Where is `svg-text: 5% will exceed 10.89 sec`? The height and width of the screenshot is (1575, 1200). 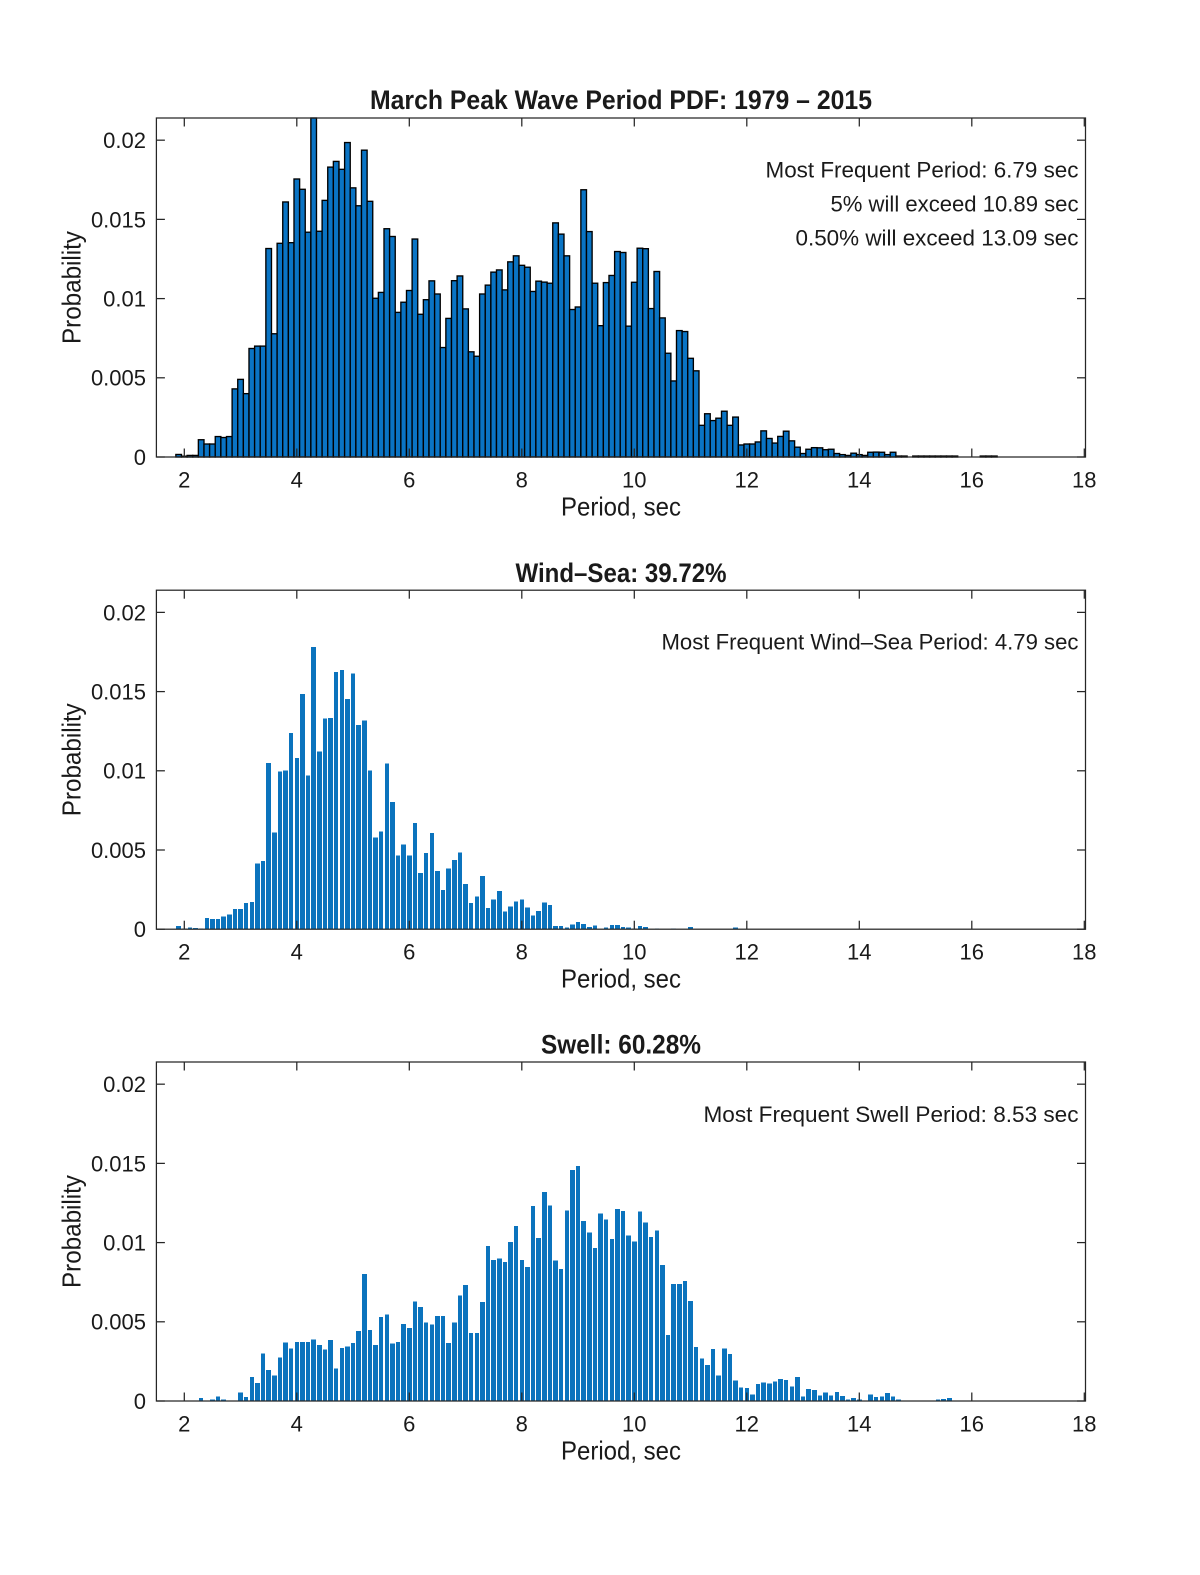
svg-text: 5% will exceed 10.89 sec is located at coordinates (955, 204).